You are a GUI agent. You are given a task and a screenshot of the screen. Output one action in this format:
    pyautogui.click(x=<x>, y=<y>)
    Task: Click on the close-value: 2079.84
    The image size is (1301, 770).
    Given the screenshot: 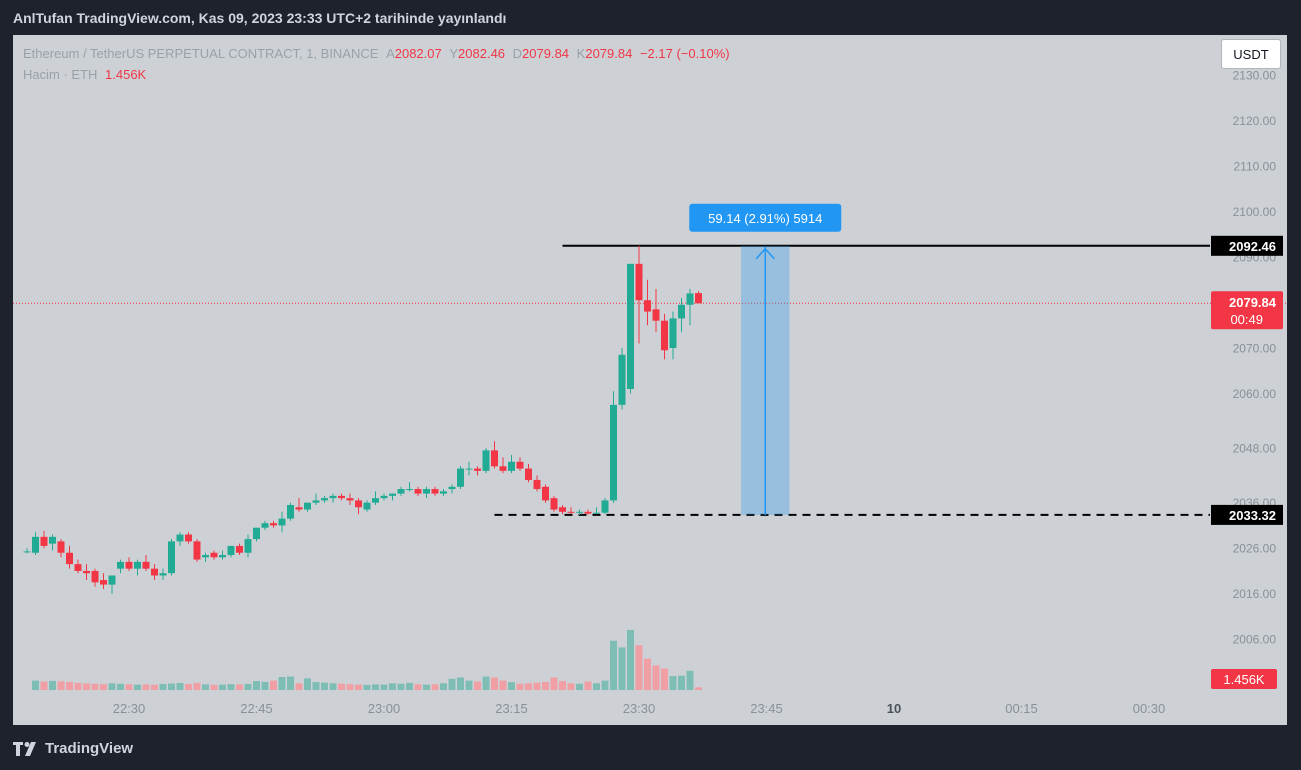 What is the action you would take?
    pyautogui.click(x=609, y=53)
    